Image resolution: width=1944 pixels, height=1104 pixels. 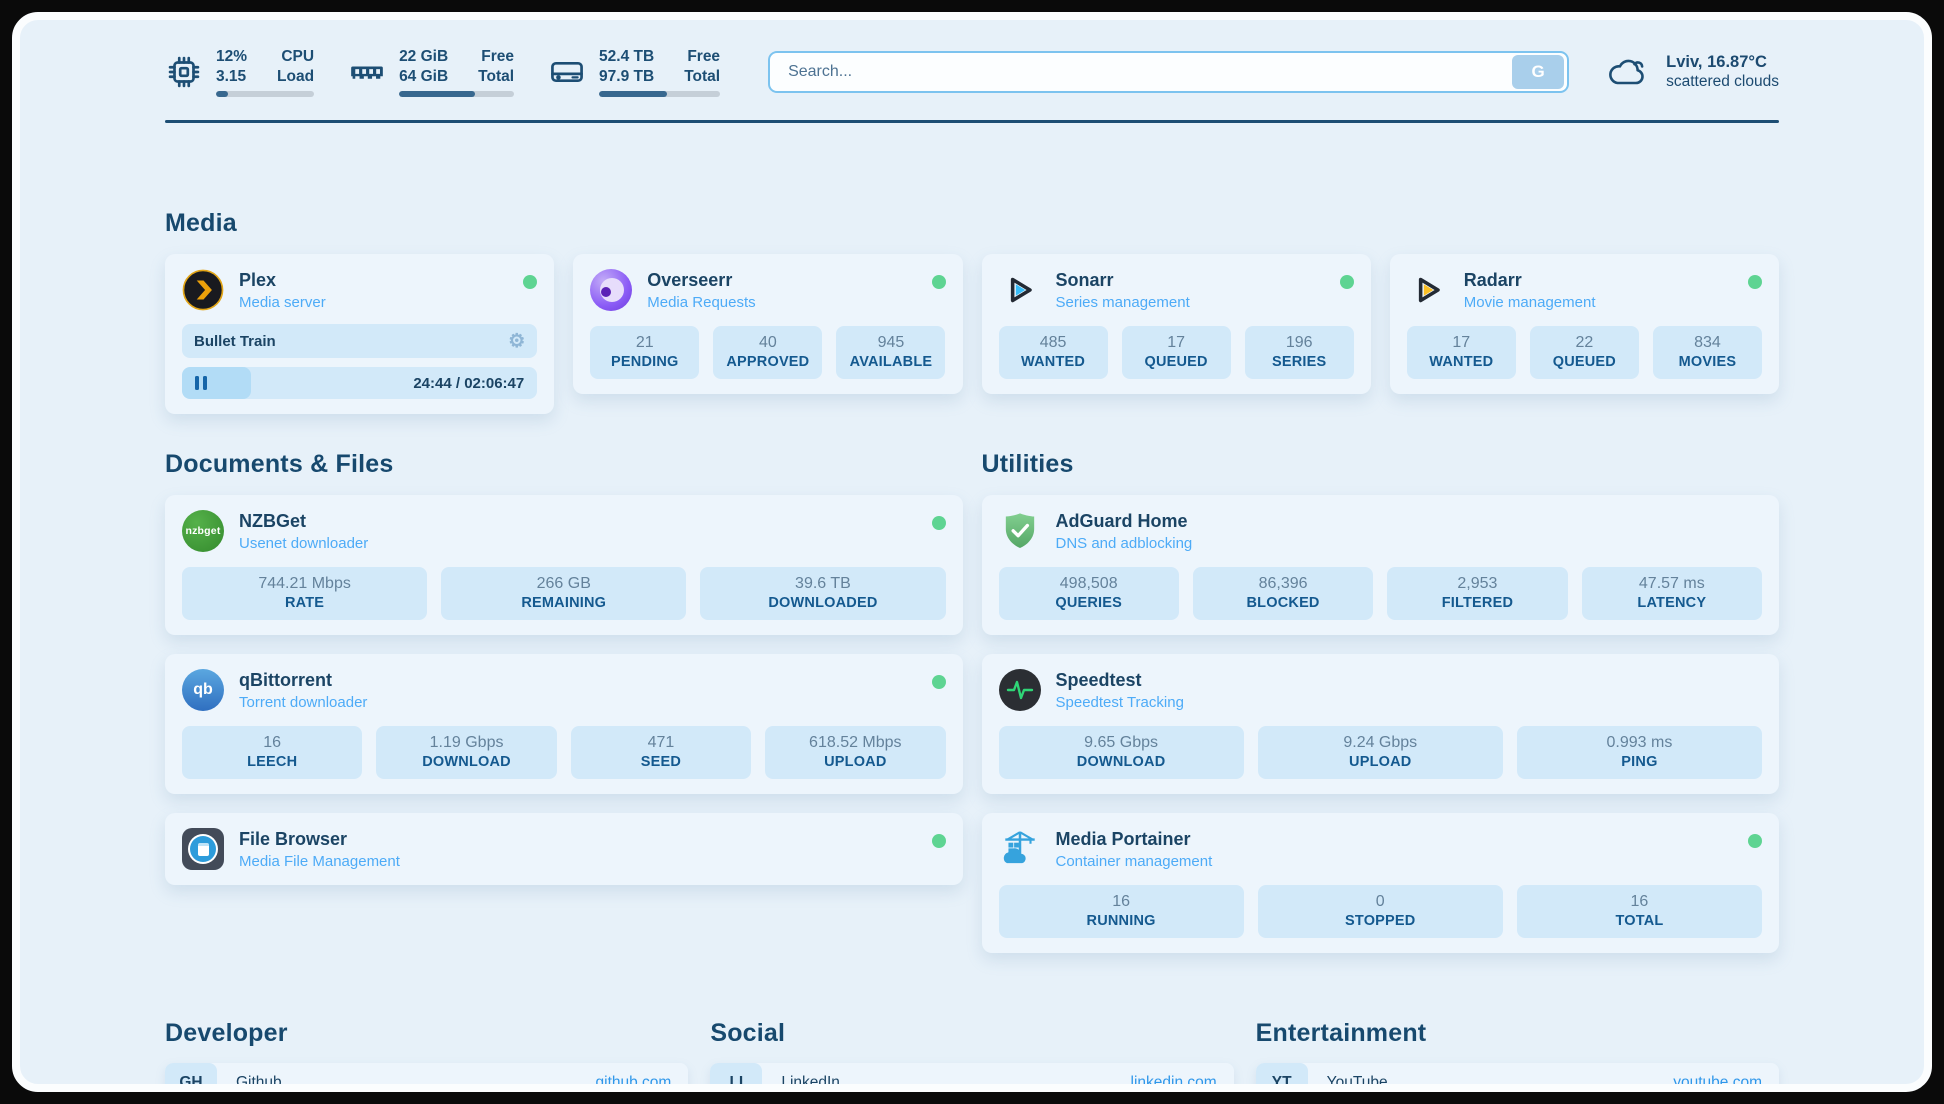 What do you see at coordinates (1357, 1082) in the screenshot?
I see `link-name: YouTube` at bounding box center [1357, 1082].